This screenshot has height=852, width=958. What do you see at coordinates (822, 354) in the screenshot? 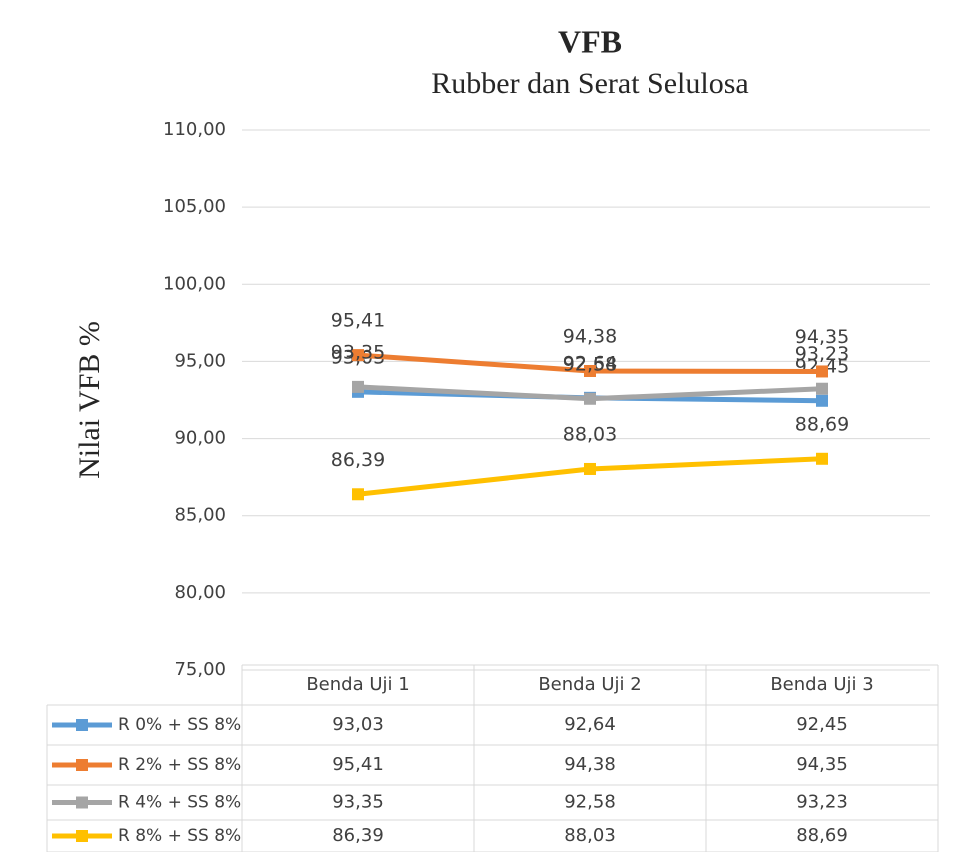
I see `data-label: 93,23` at bounding box center [822, 354].